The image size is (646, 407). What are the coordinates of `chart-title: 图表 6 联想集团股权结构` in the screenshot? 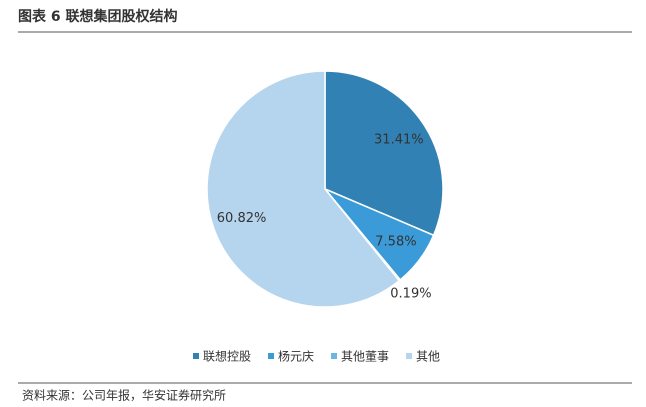 It's located at (98, 16).